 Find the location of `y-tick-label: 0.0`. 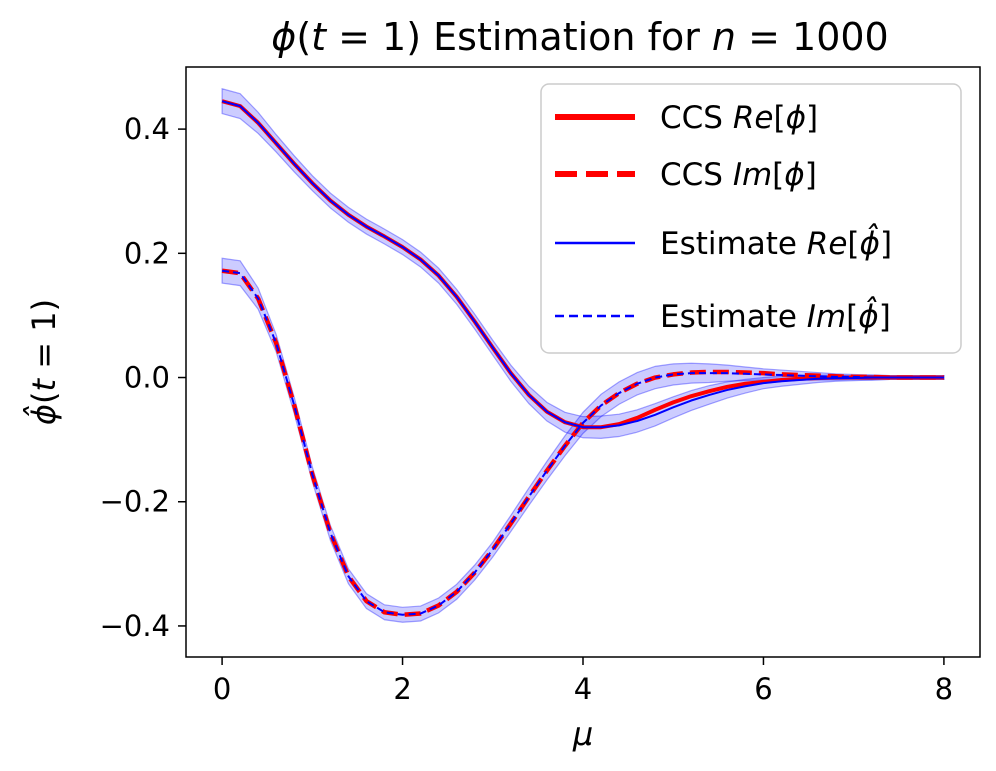

y-tick-label: 0.0 is located at coordinates (147, 378).